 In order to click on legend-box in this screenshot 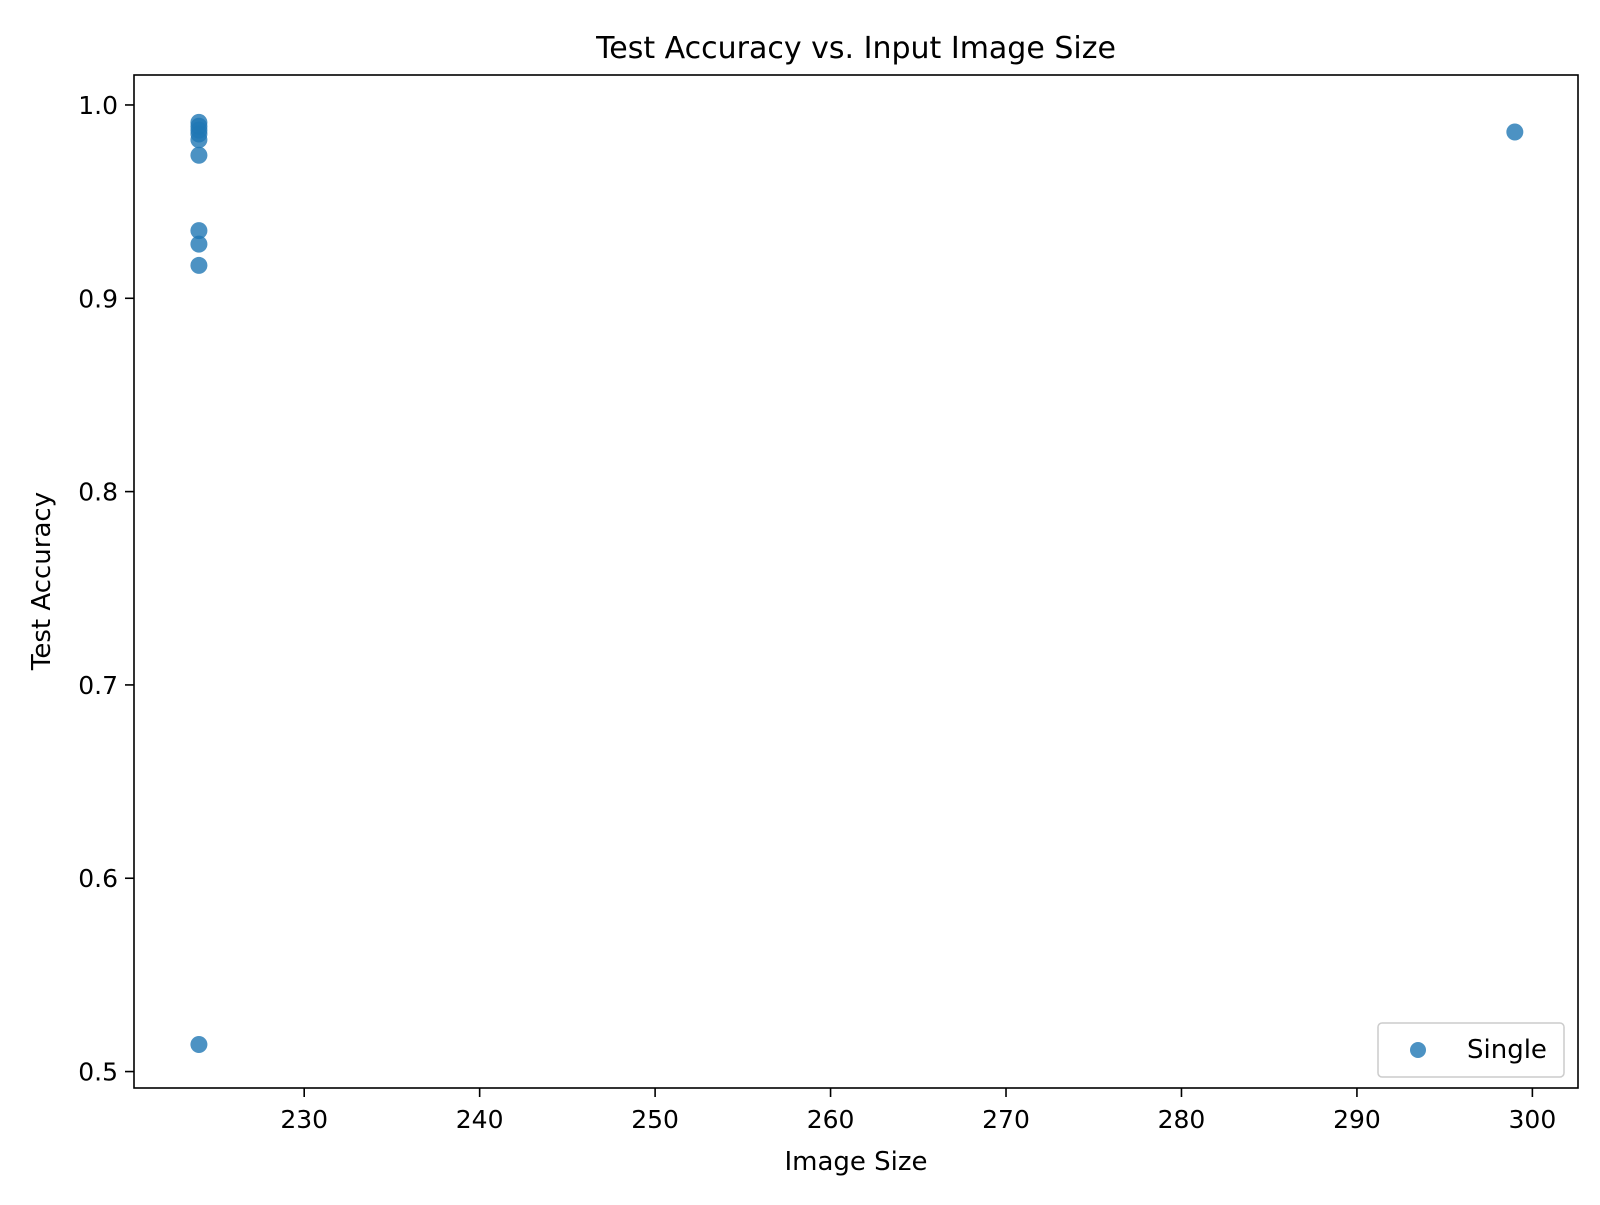, I will do `click(1471, 1050)`.